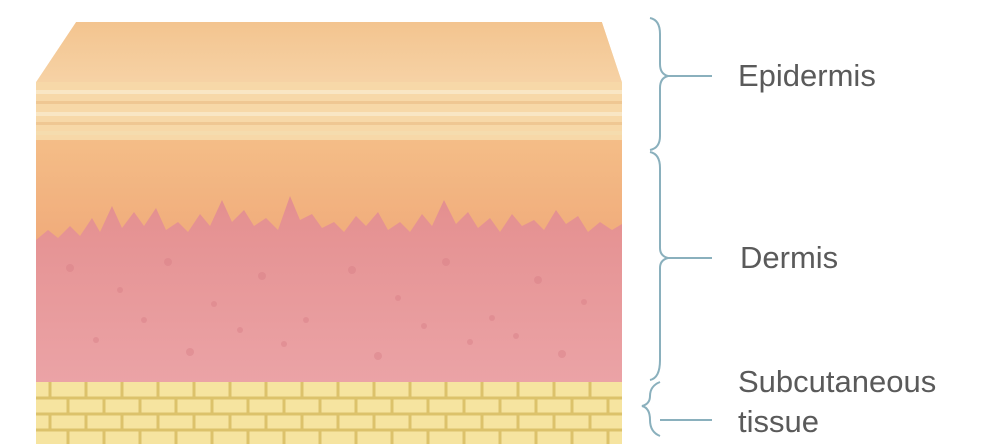 This screenshot has width=1005, height=444. Describe the element at coordinates (651, 409) in the screenshot. I see `subcutaneous-bracket` at that location.